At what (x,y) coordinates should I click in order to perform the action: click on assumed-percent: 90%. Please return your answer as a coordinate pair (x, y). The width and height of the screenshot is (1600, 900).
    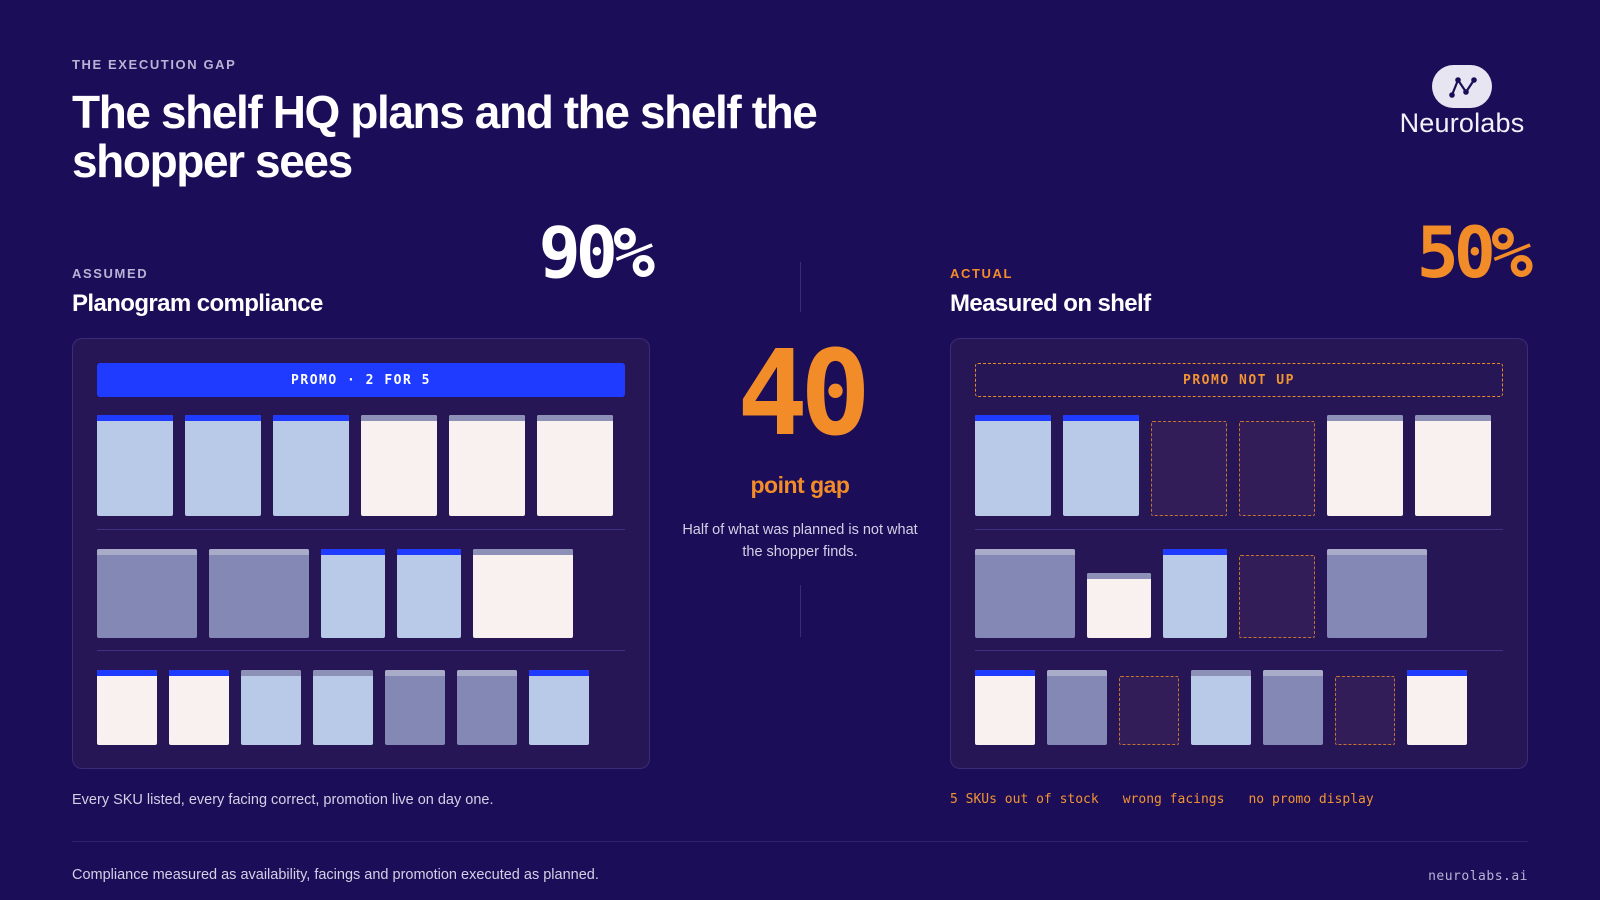
    Looking at the image, I should click on (596, 253).